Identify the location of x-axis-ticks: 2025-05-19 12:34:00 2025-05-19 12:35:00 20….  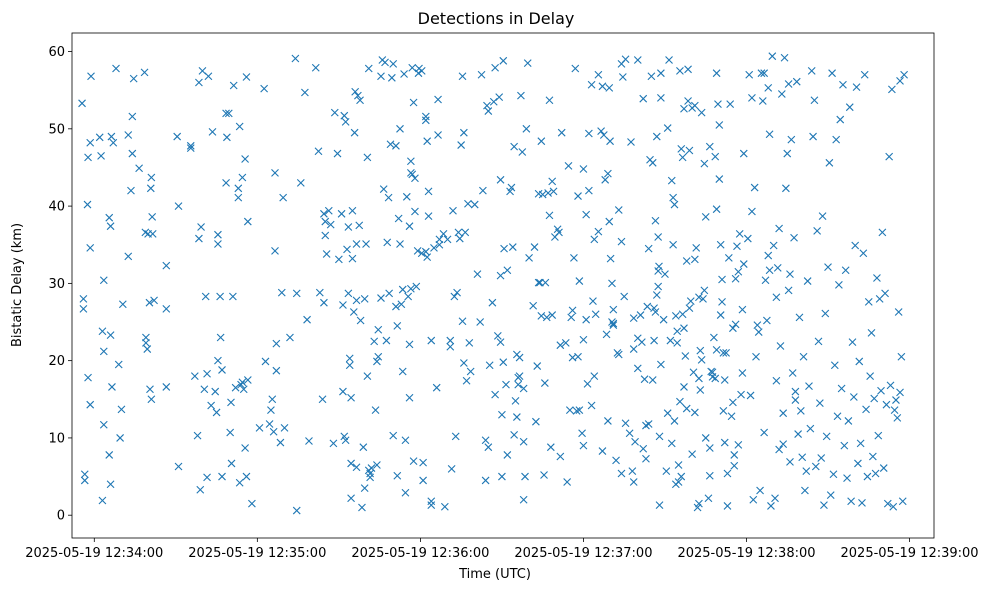
(502, 549).